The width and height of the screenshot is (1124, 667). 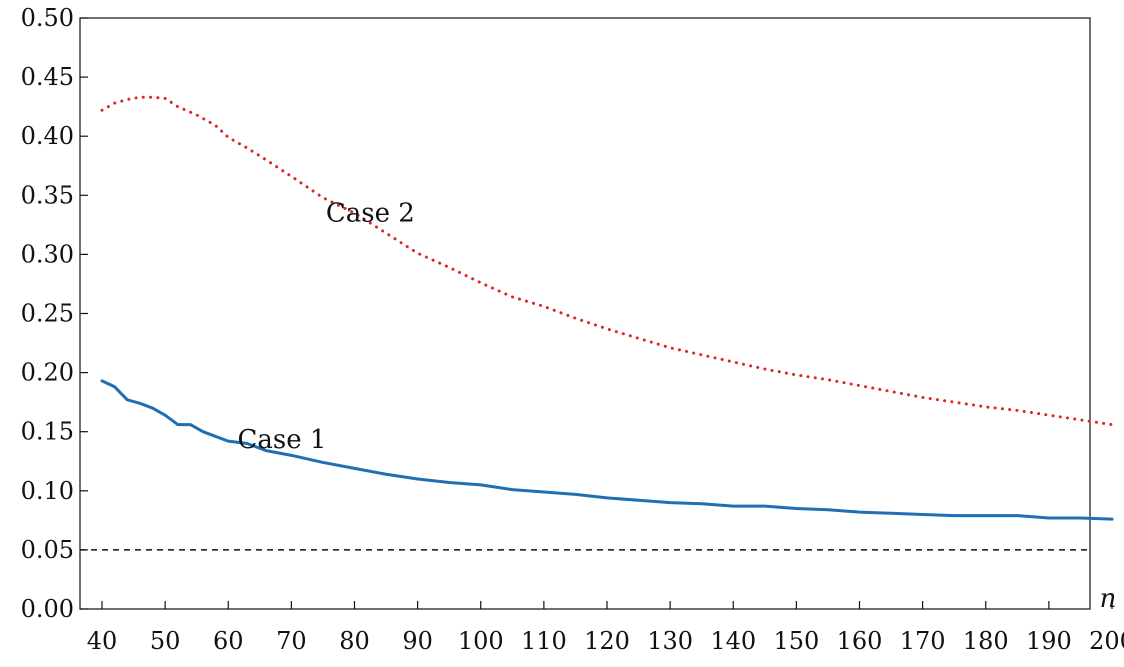 What do you see at coordinates (860, 641) in the screenshot?
I see `x-tick-label: 160` at bounding box center [860, 641].